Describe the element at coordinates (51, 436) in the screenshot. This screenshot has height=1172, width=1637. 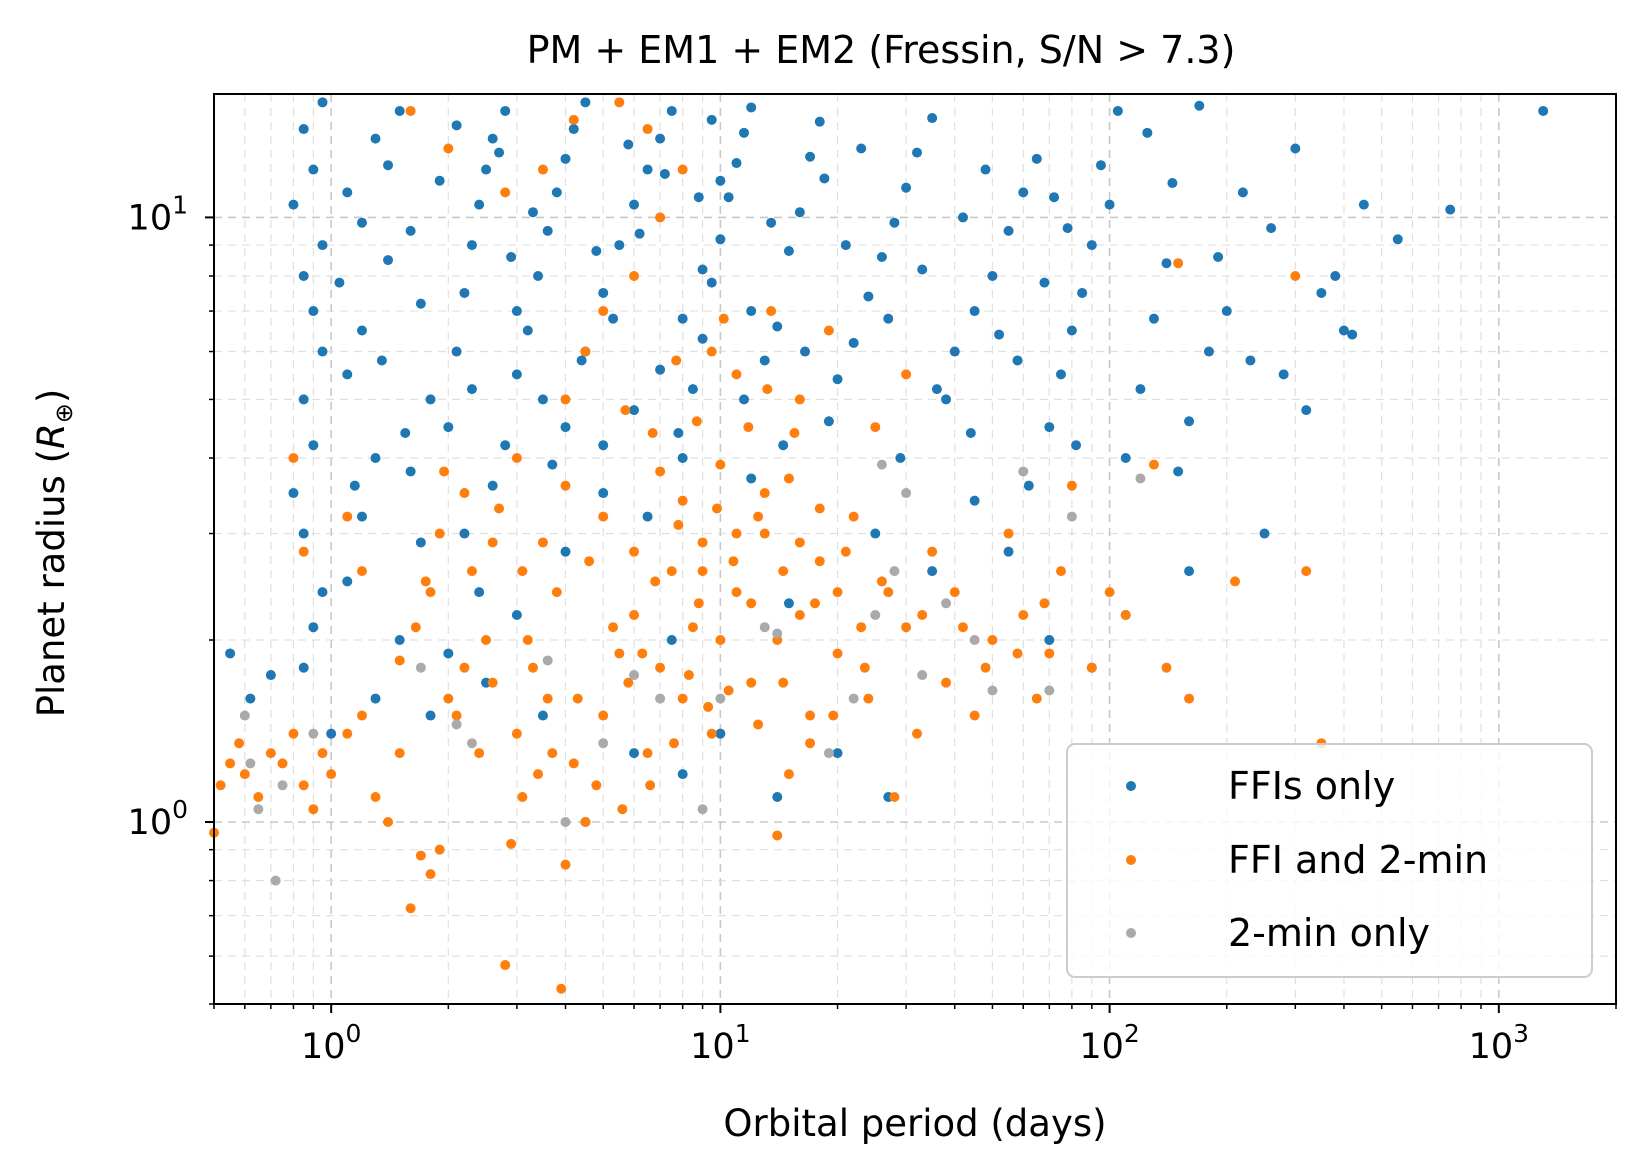
I see `y-axis-label-symbol: R` at that location.